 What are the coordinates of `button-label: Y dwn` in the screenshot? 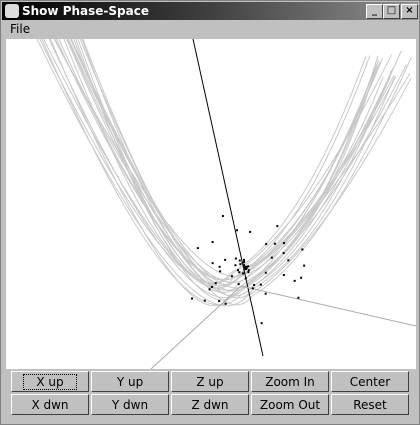 It's located at (130, 405).